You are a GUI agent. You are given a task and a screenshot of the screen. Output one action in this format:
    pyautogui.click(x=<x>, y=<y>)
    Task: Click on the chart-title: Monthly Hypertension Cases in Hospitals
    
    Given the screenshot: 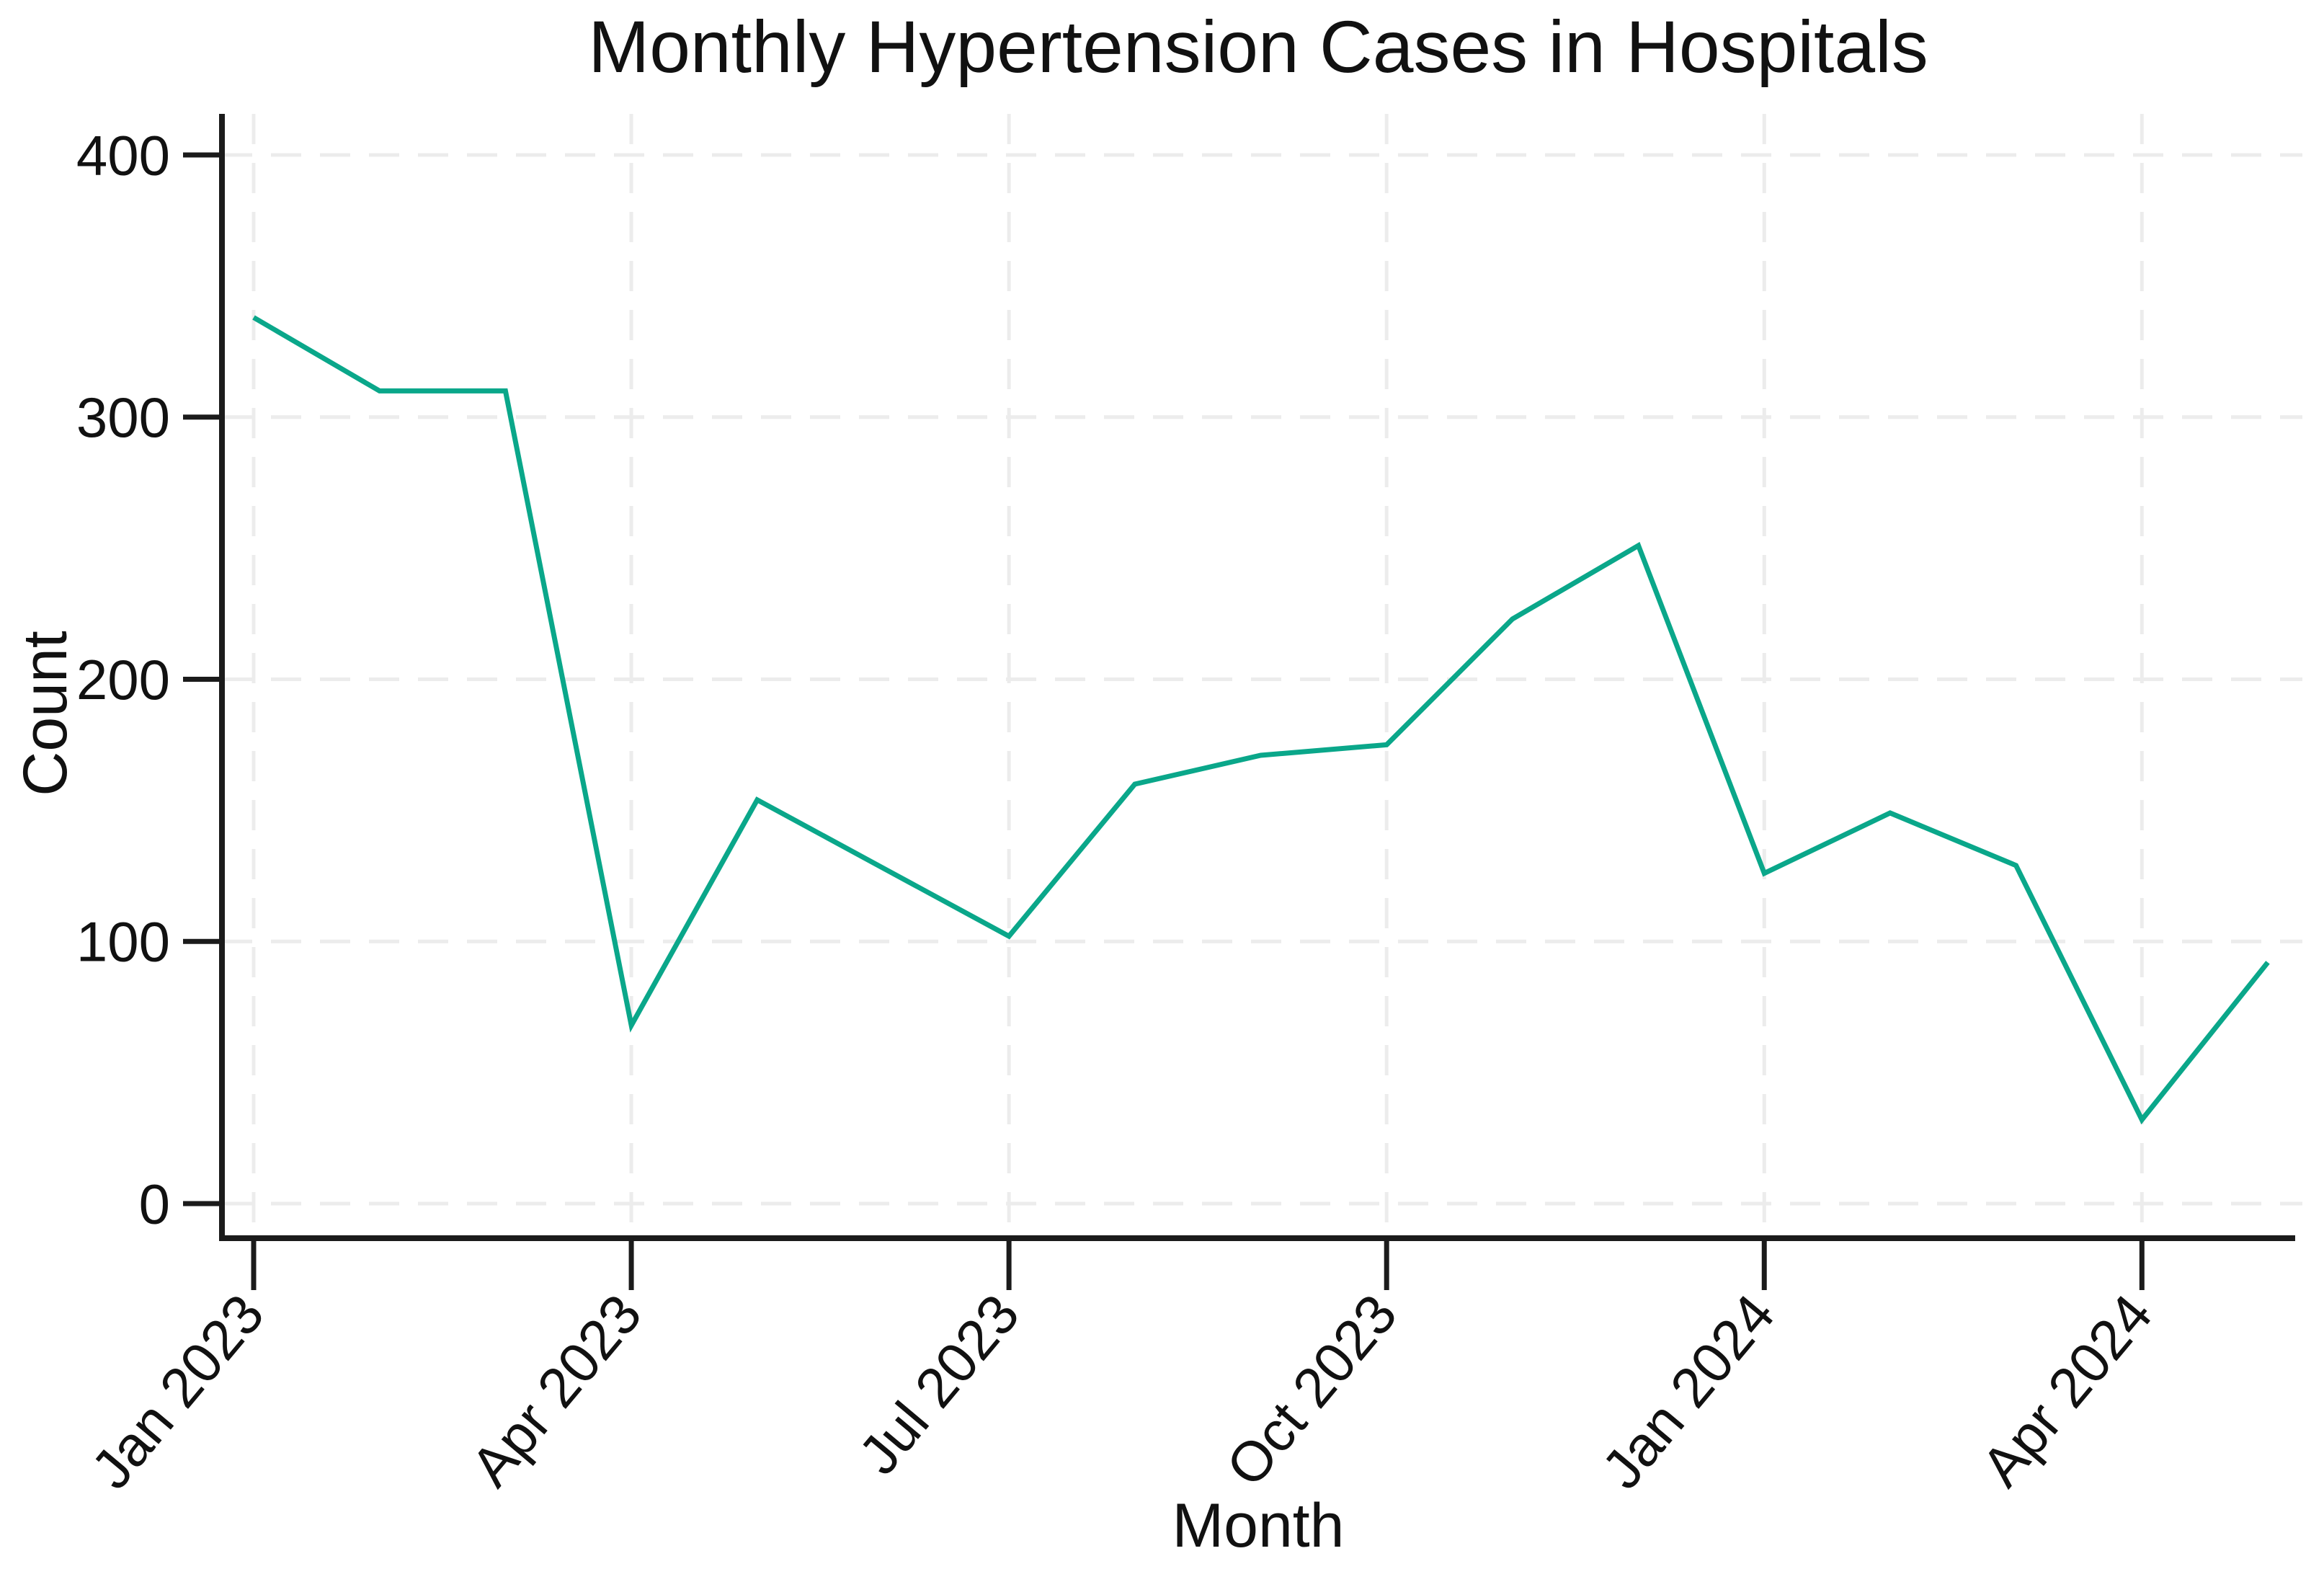 What is the action you would take?
    pyautogui.click(x=1258, y=47)
    